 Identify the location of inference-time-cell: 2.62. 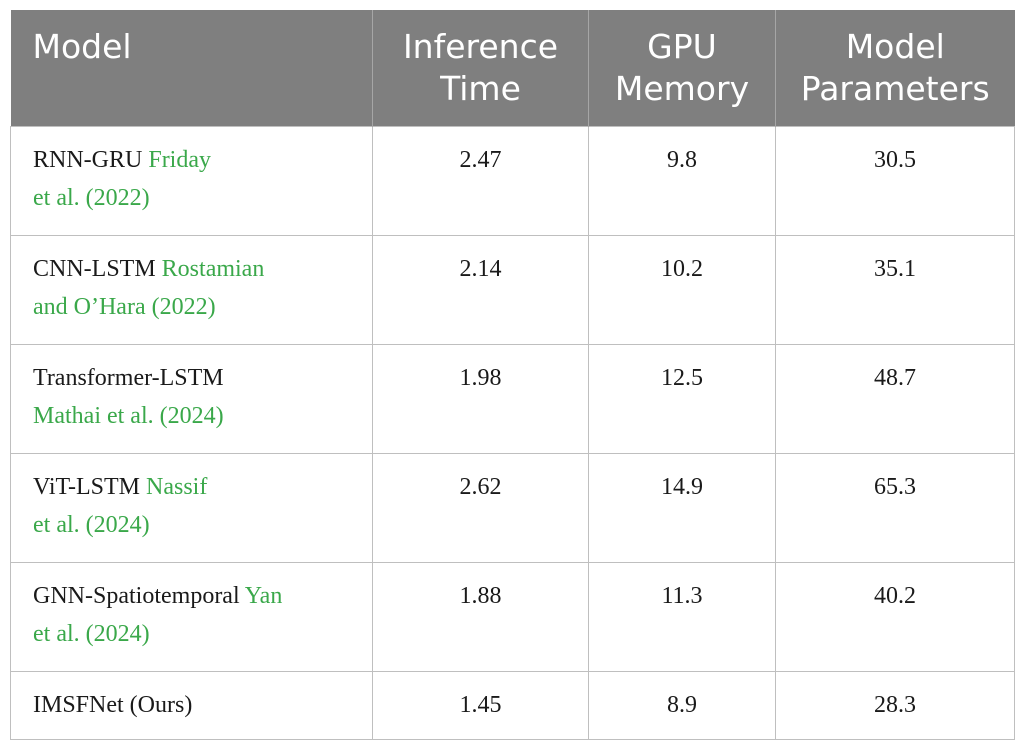
(480, 507).